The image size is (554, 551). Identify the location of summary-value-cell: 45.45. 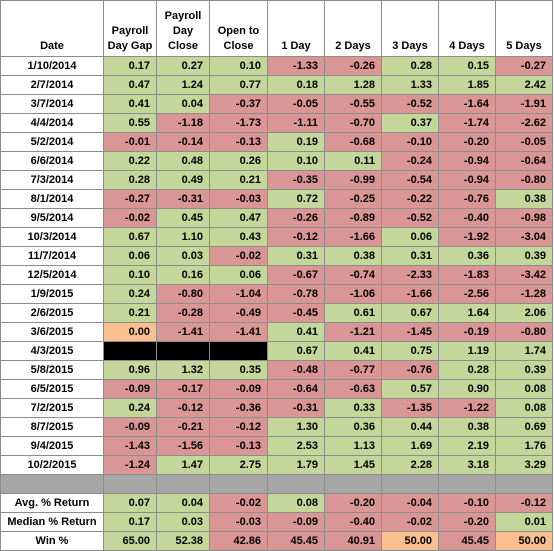
(467, 541).